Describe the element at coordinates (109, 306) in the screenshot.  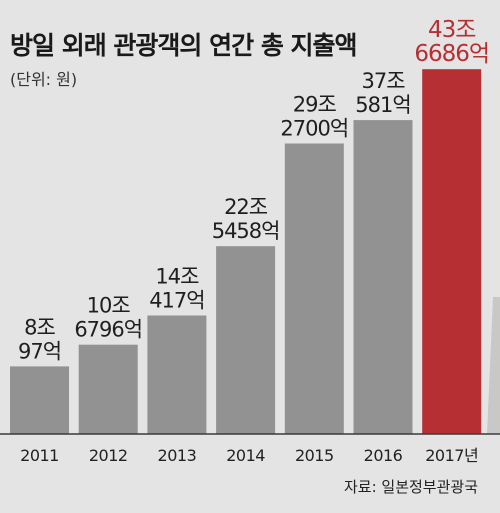
I see `value-label: 10조` at that location.